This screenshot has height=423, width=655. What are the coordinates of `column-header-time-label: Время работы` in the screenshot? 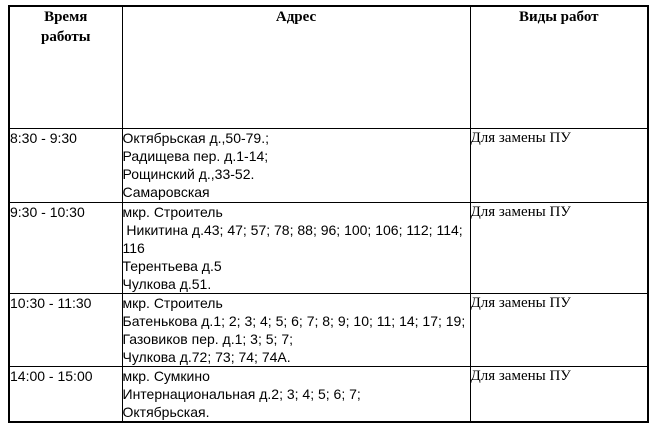 It's located at (65, 27).